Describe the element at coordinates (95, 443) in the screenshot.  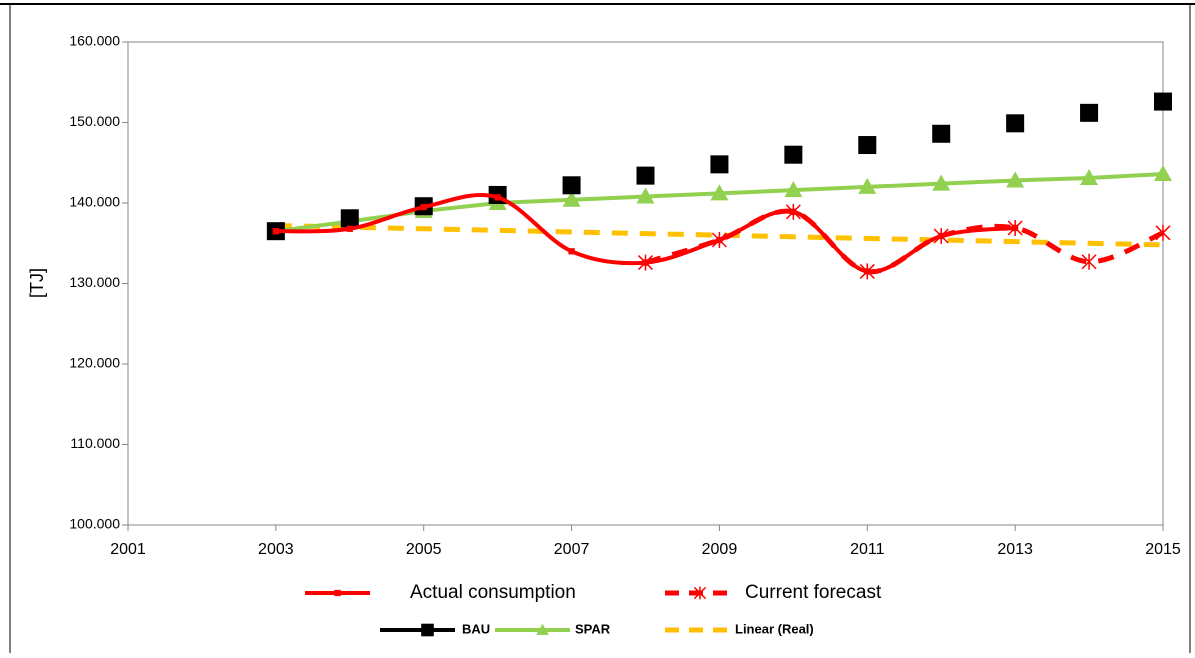
I see `y-tick-label: 110.000` at that location.